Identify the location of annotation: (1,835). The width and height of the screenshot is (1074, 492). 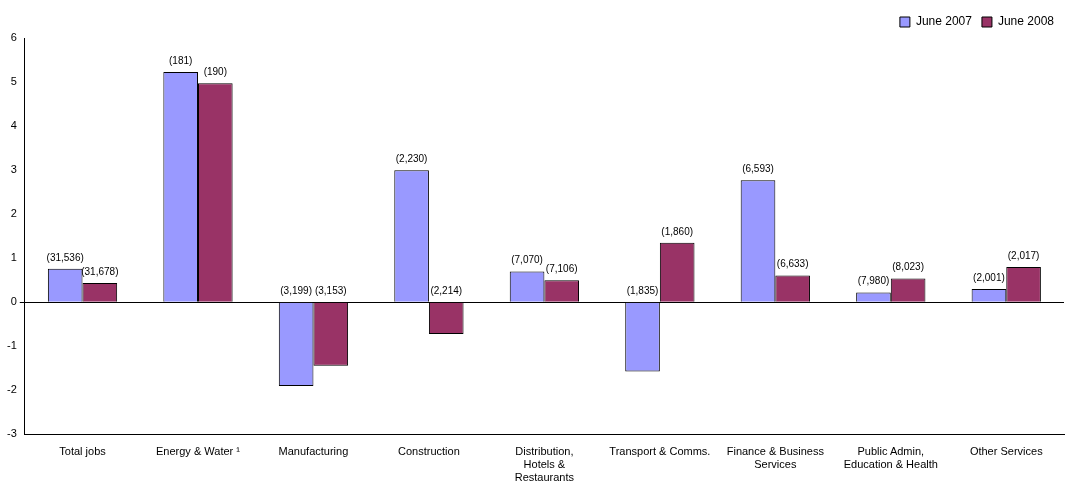
(642, 291).